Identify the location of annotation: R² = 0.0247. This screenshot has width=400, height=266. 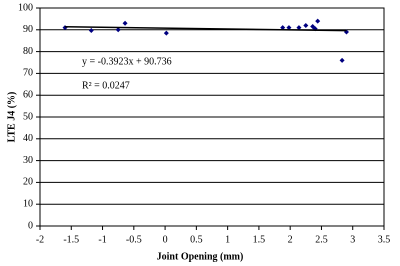
(106, 85).